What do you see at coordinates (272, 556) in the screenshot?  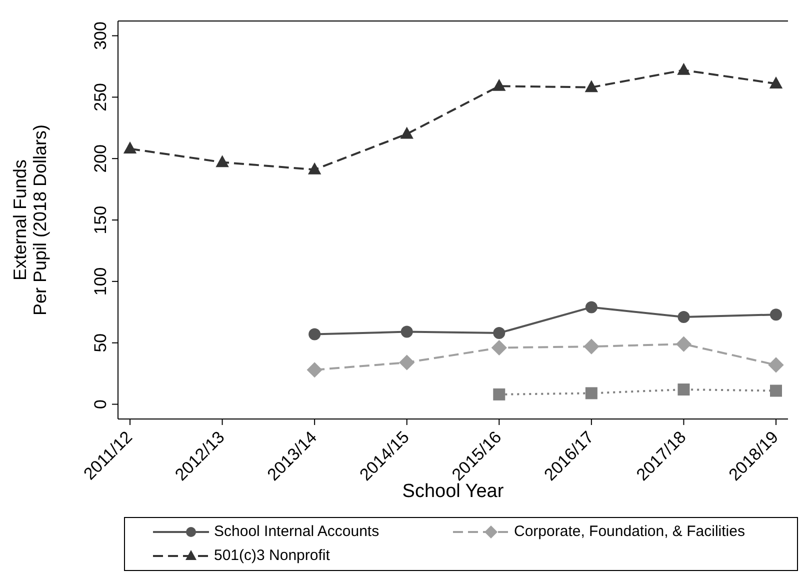 I see `legend-label: 501(c)3 Nonprofit` at bounding box center [272, 556].